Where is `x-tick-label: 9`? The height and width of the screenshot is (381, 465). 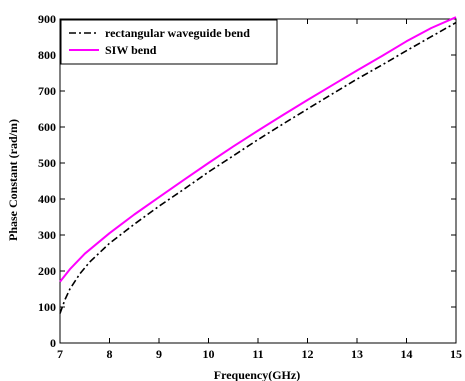
x-tick-label: 9 is located at coordinates (159, 354).